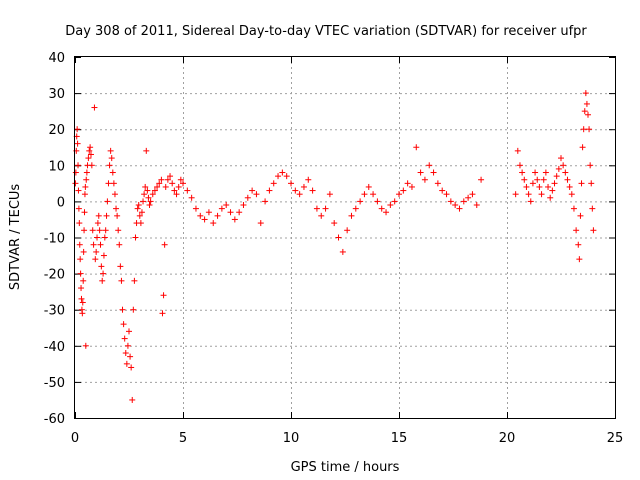 The height and width of the screenshot is (480, 640). What do you see at coordinates (56, 58) in the screenshot?
I see `y-tick-label: 40` at bounding box center [56, 58].